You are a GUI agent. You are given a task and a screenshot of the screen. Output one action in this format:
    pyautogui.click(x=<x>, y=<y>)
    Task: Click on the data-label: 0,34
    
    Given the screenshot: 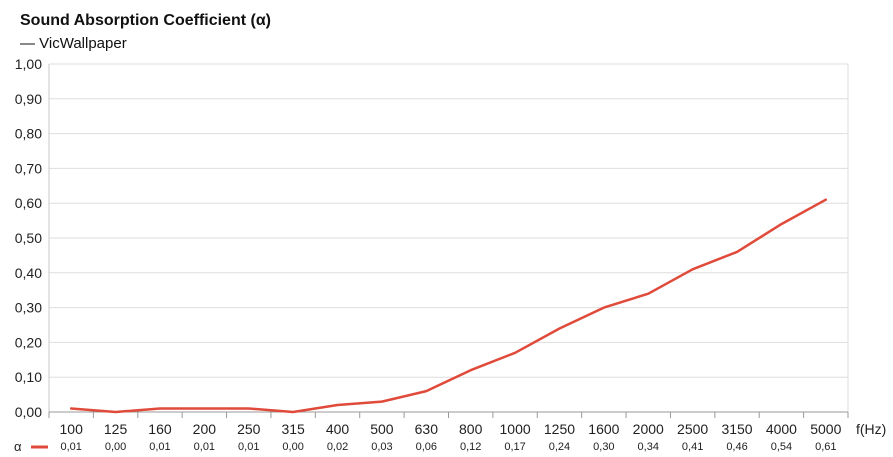 What is the action you would take?
    pyautogui.click(x=648, y=447)
    